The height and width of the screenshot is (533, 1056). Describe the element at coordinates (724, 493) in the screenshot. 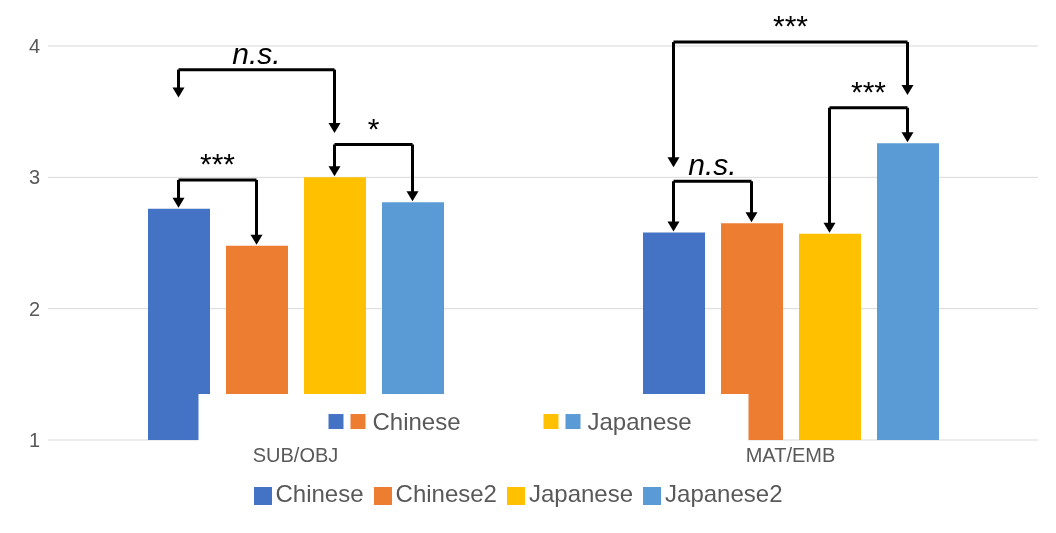

I see `legend-label: Japanese2` at that location.